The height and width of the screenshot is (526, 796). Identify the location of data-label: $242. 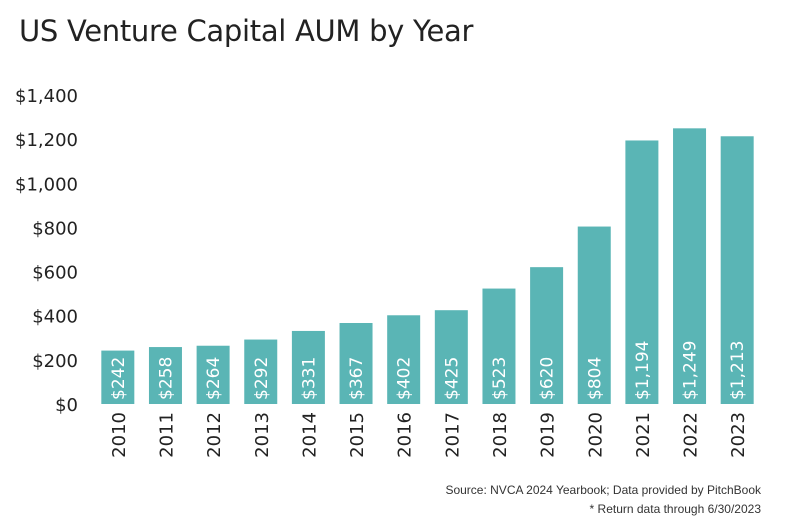
(119, 378).